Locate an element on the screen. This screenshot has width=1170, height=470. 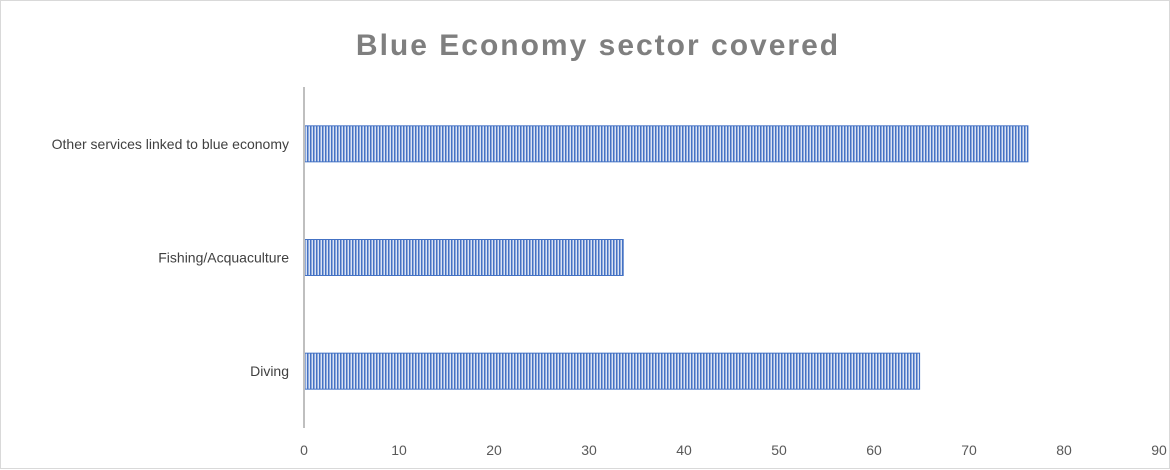
x-tick-label: 20 is located at coordinates (494, 450).